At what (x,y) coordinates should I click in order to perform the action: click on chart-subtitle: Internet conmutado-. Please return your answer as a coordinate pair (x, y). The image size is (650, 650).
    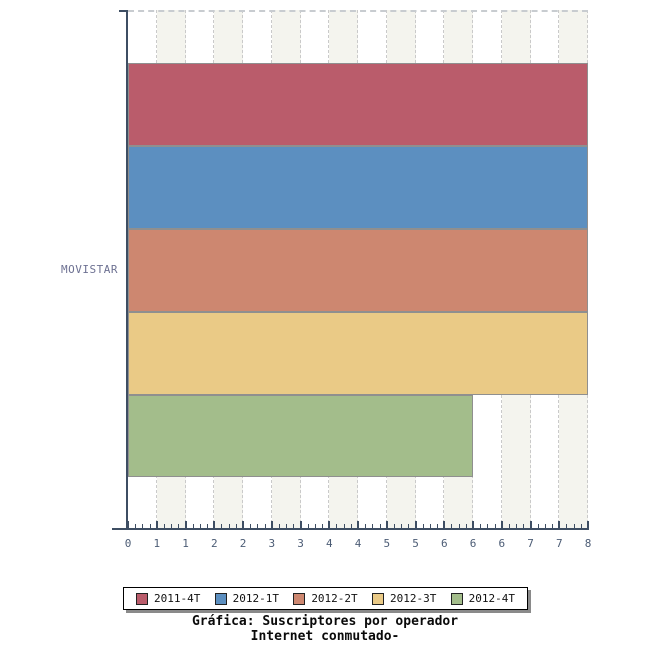
    Looking at the image, I should click on (325, 636).